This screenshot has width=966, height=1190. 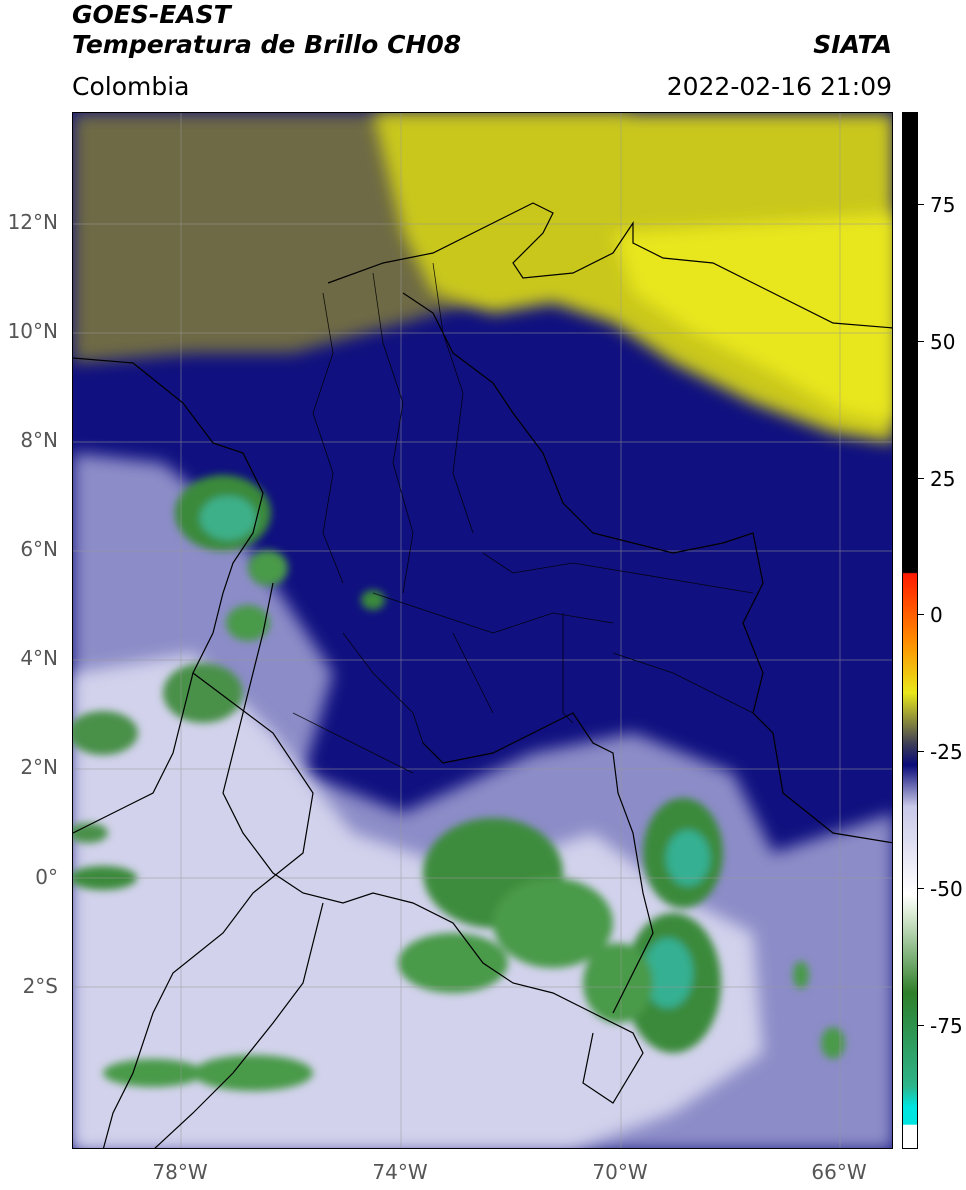 I want to click on lat-tick-2n: 2°N, so click(x=39, y=767).